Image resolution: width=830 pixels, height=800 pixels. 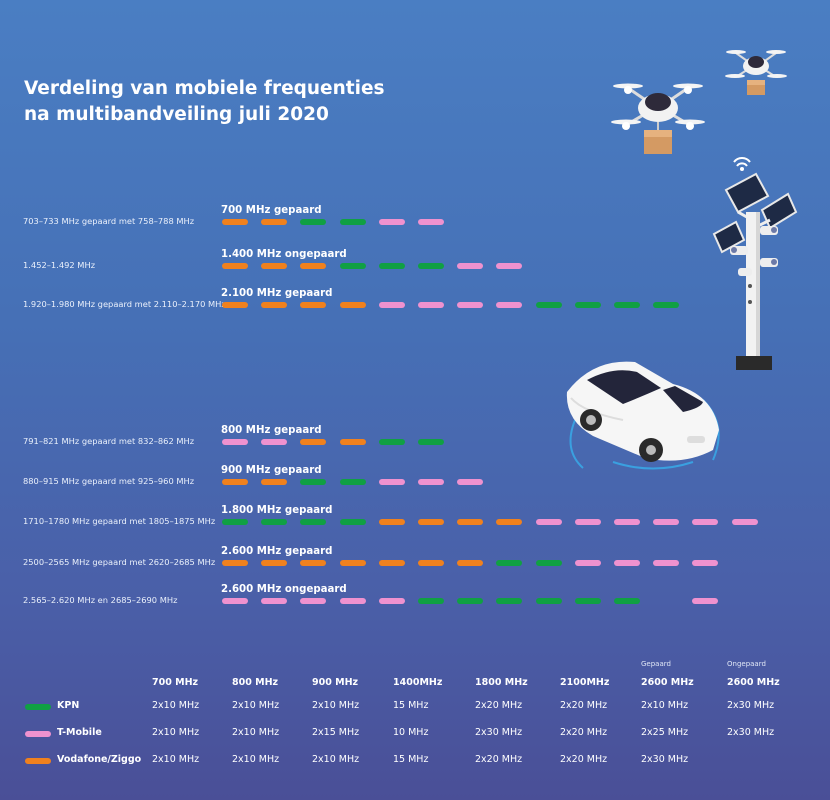 What do you see at coordinates (665, 732) in the screenshot?
I see `table-cell: 2x25 MHz` at bounding box center [665, 732].